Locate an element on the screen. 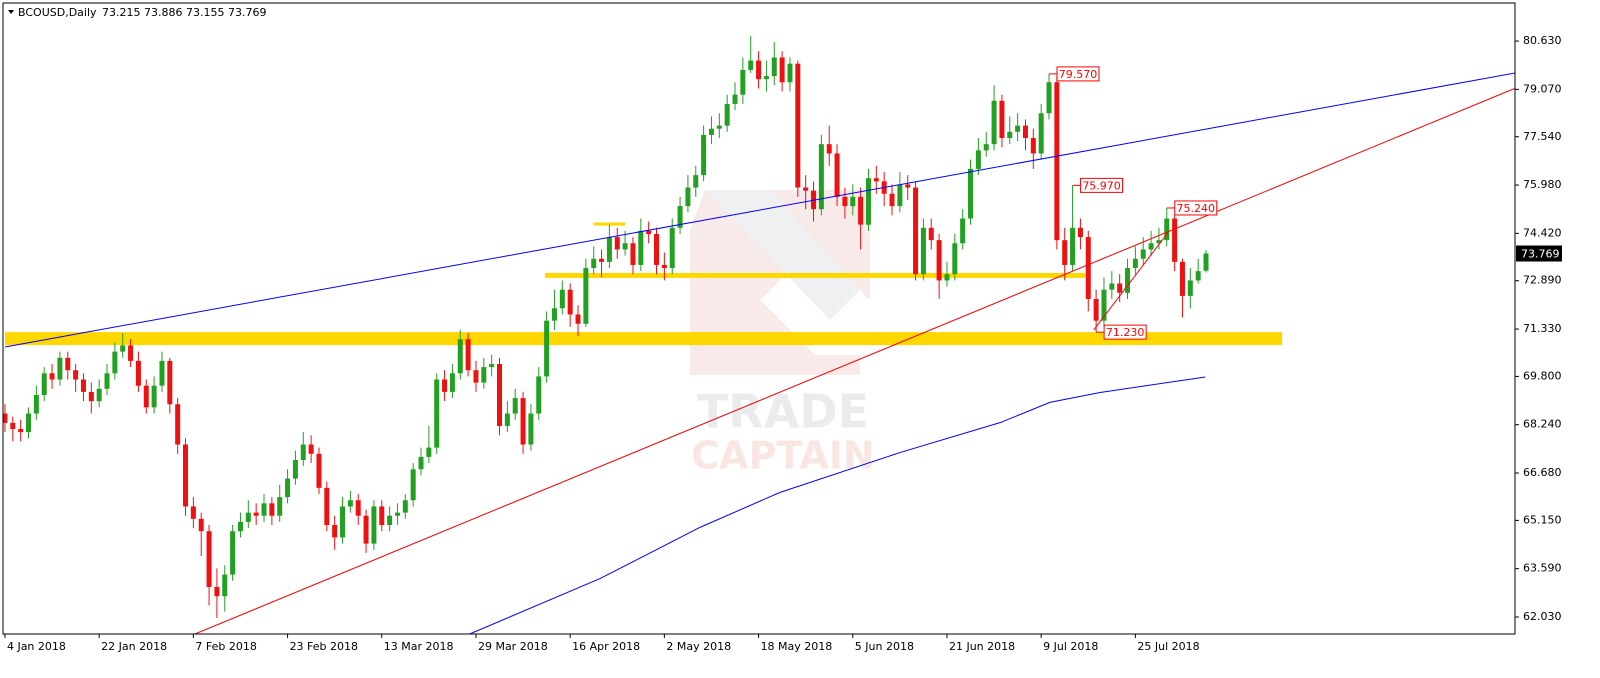 The height and width of the screenshot is (678, 1600). annotation-label: 75.240 is located at coordinates (1196, 208).